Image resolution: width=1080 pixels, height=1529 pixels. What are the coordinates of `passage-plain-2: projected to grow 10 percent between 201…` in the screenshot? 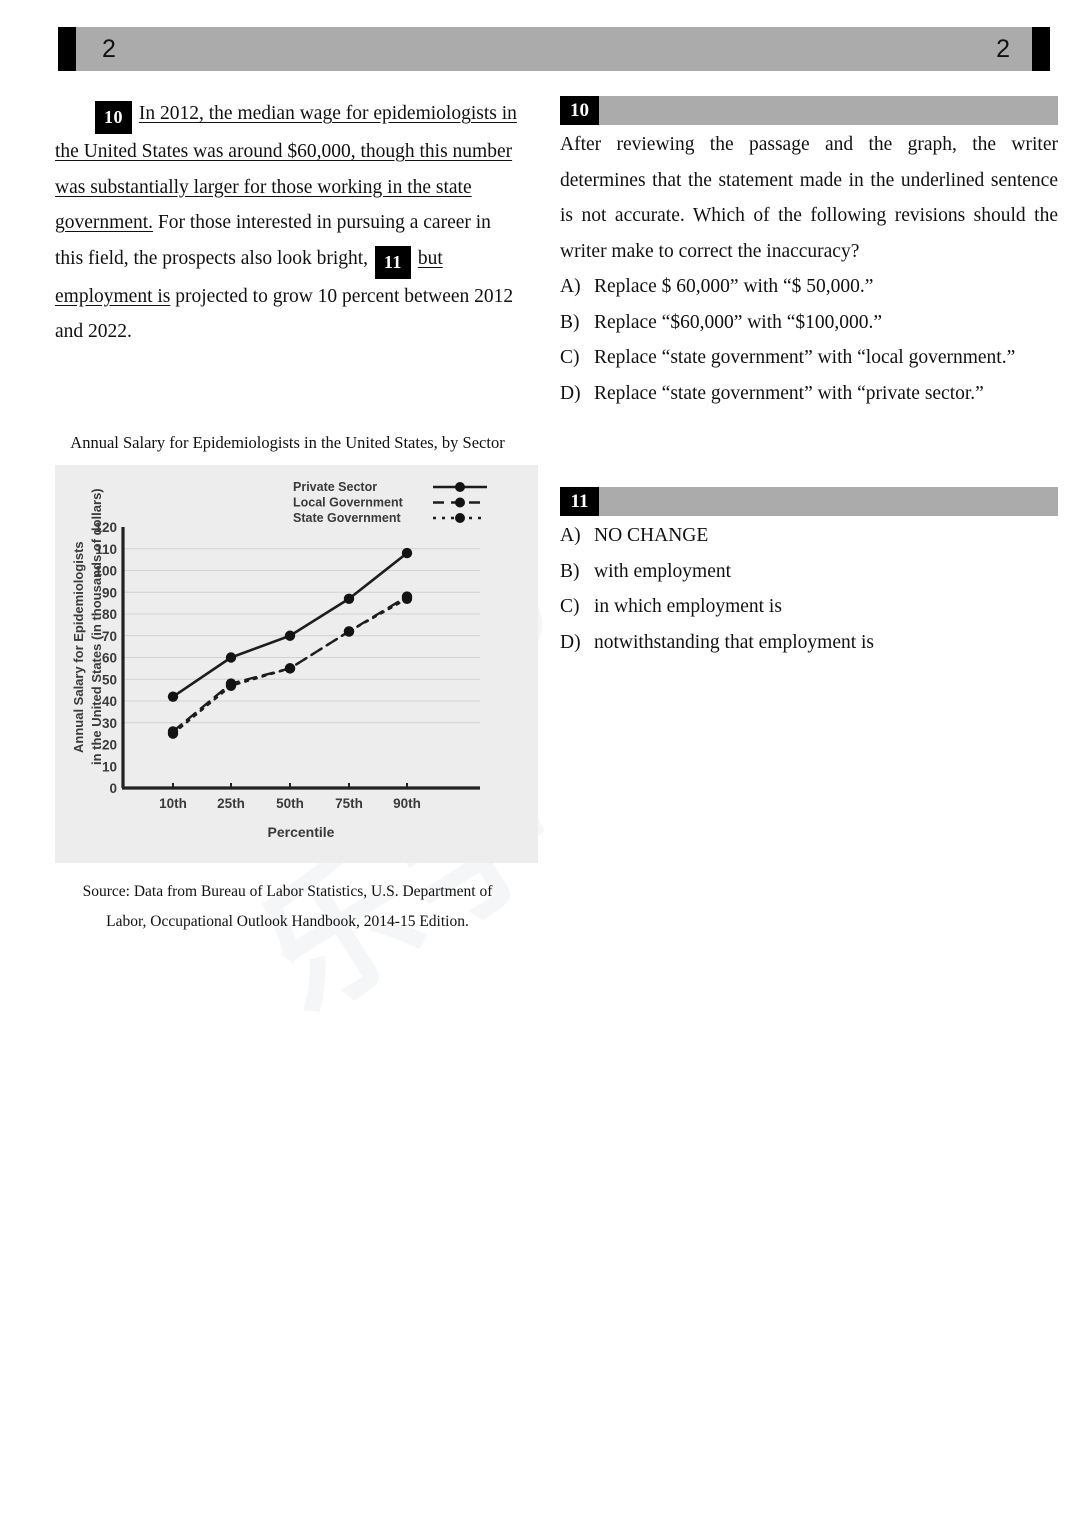 It's located at (284, 314).